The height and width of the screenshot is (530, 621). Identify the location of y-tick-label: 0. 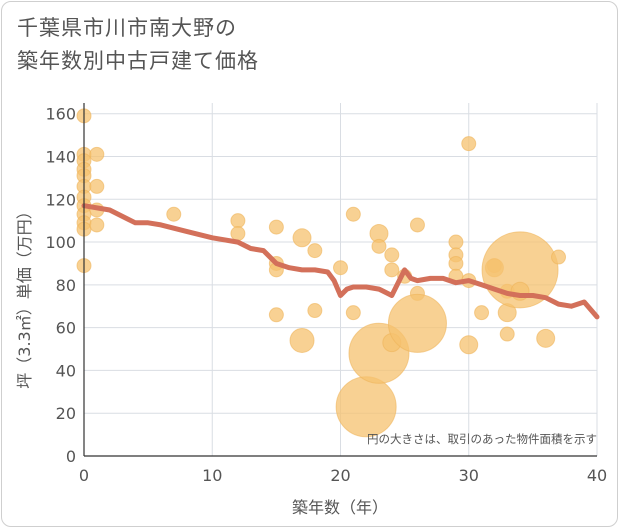
(71, 456).